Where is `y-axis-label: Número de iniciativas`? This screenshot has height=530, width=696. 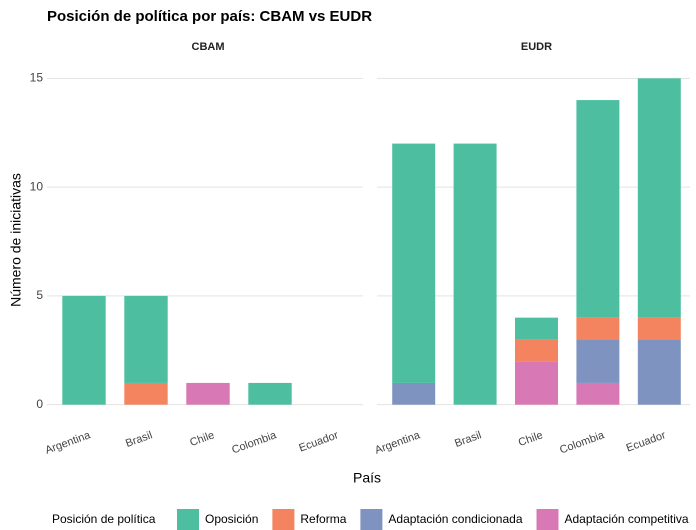 y-axis-label: Número de iniciativas is located at coordinates (16, 240).